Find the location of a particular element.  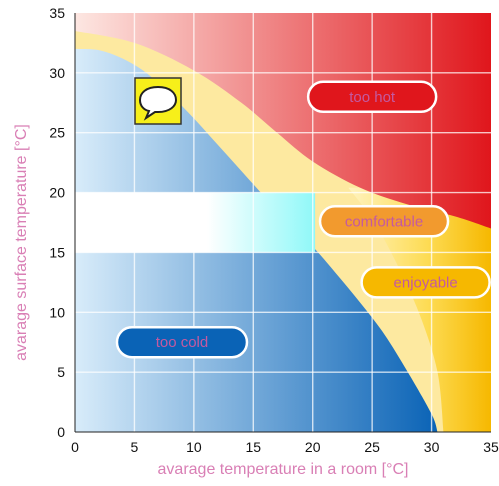

y-tick-label: 5 is located at coordinates (61, 372).